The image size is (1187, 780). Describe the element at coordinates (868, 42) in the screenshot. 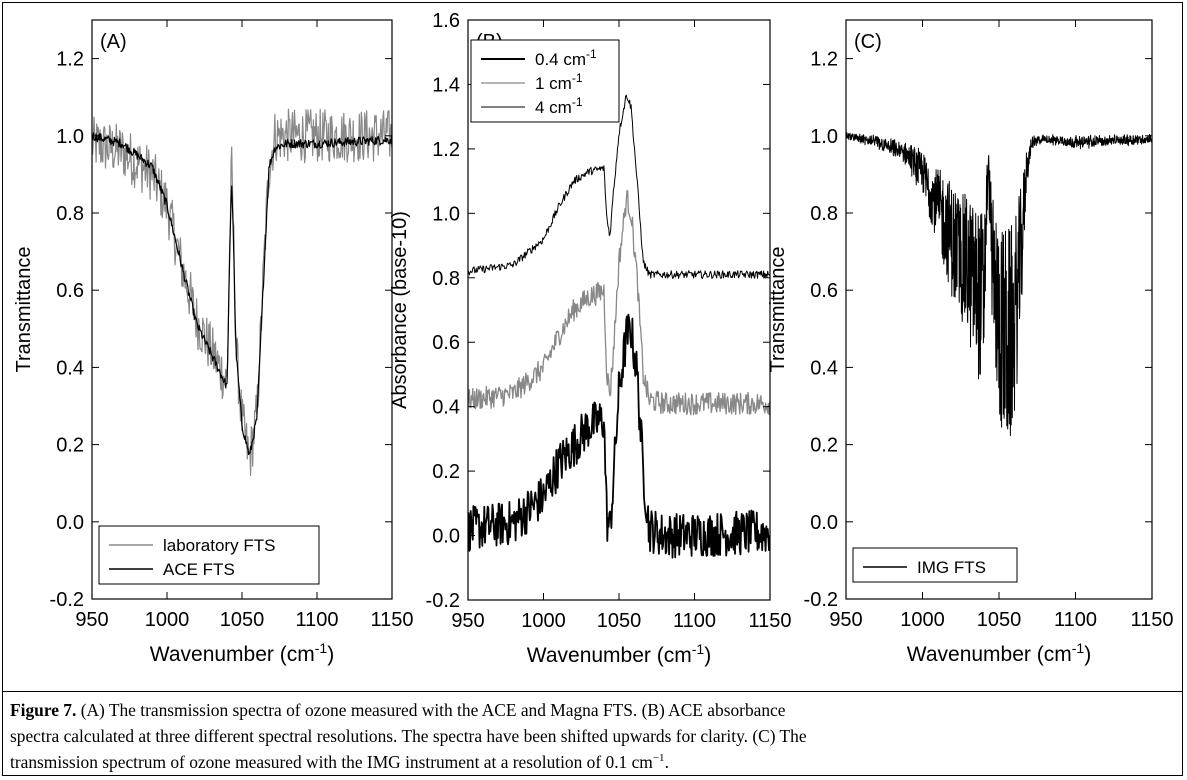

I see `panel-label: (C)` at that location.